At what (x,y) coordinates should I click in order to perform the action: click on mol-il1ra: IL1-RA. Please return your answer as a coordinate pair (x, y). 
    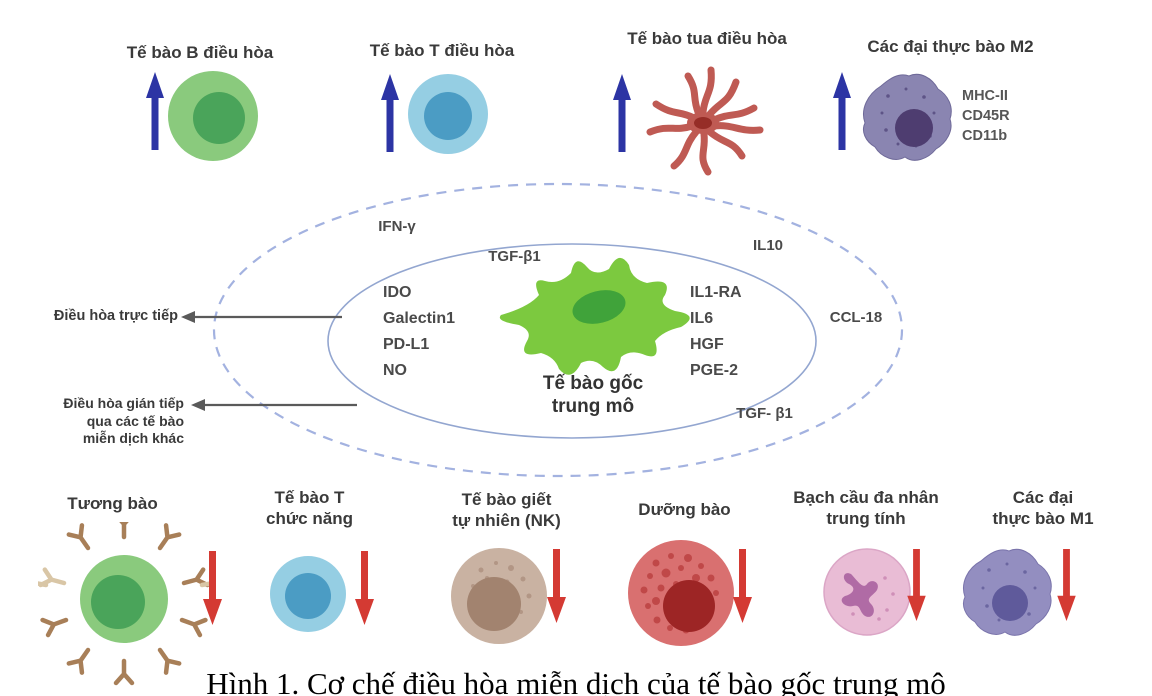
    Looking at the image, I should click on (716, 292).